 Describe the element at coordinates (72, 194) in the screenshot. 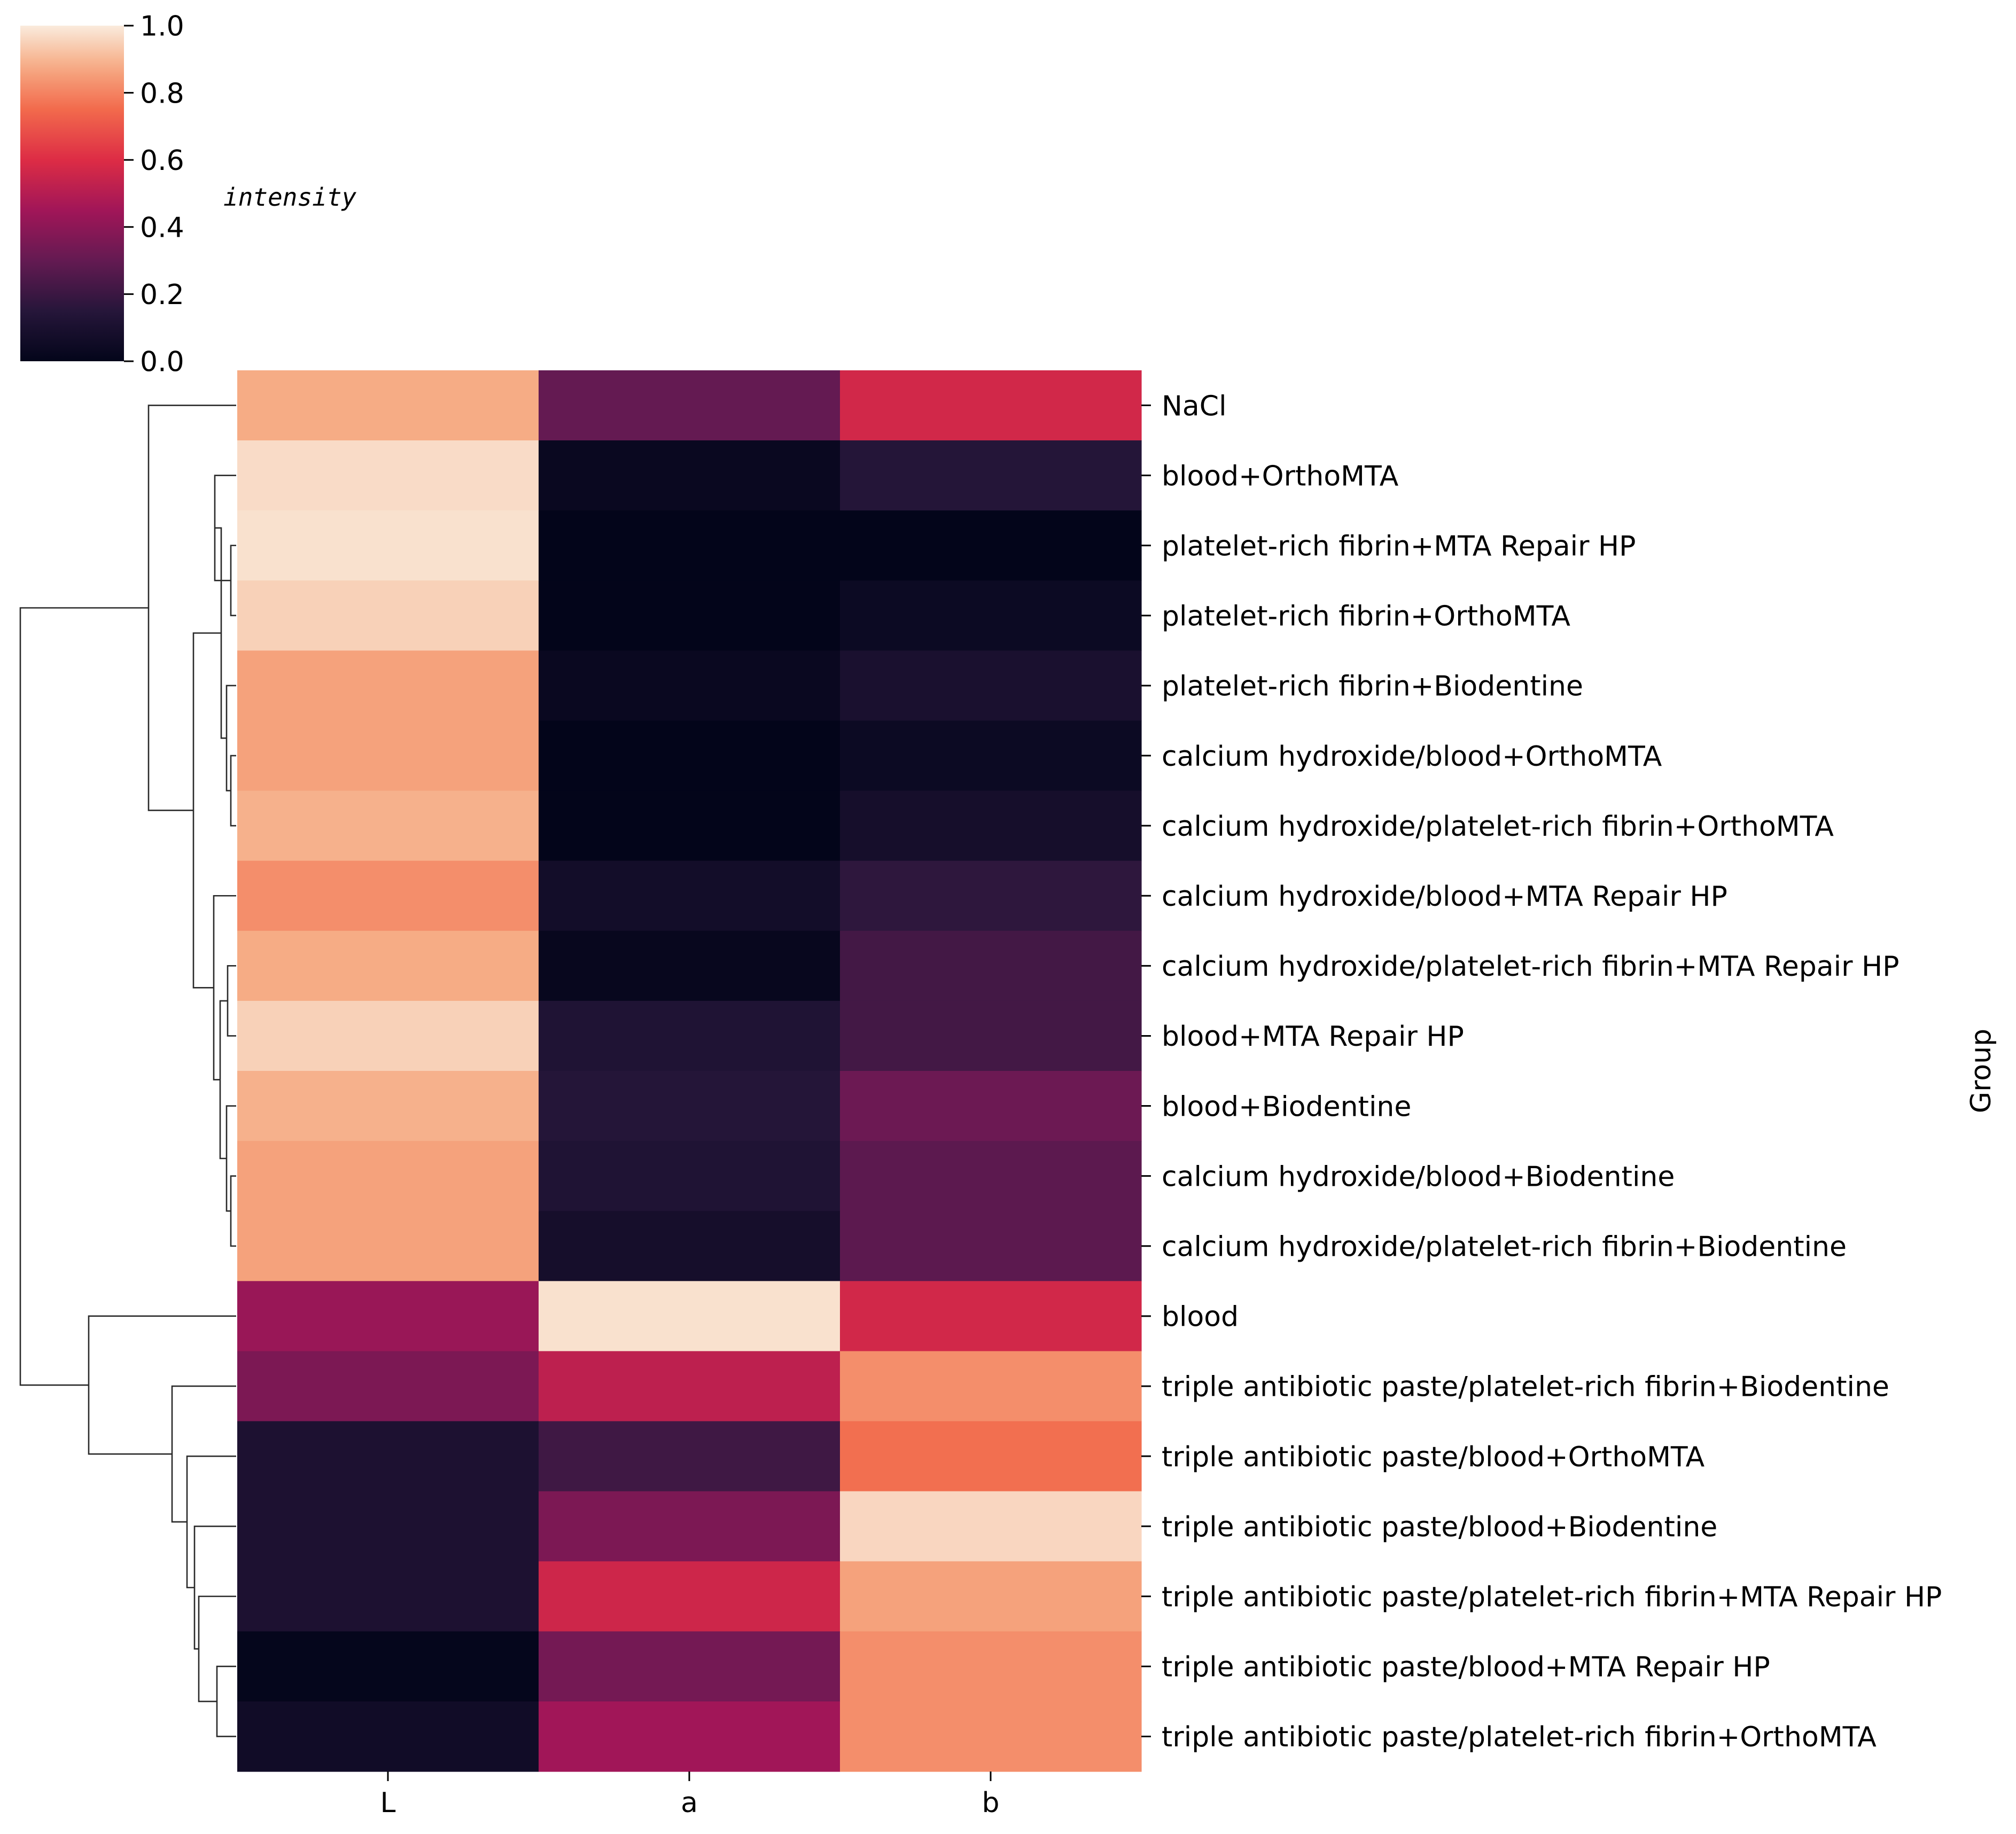

I see `colorbar-gradient` at that location.